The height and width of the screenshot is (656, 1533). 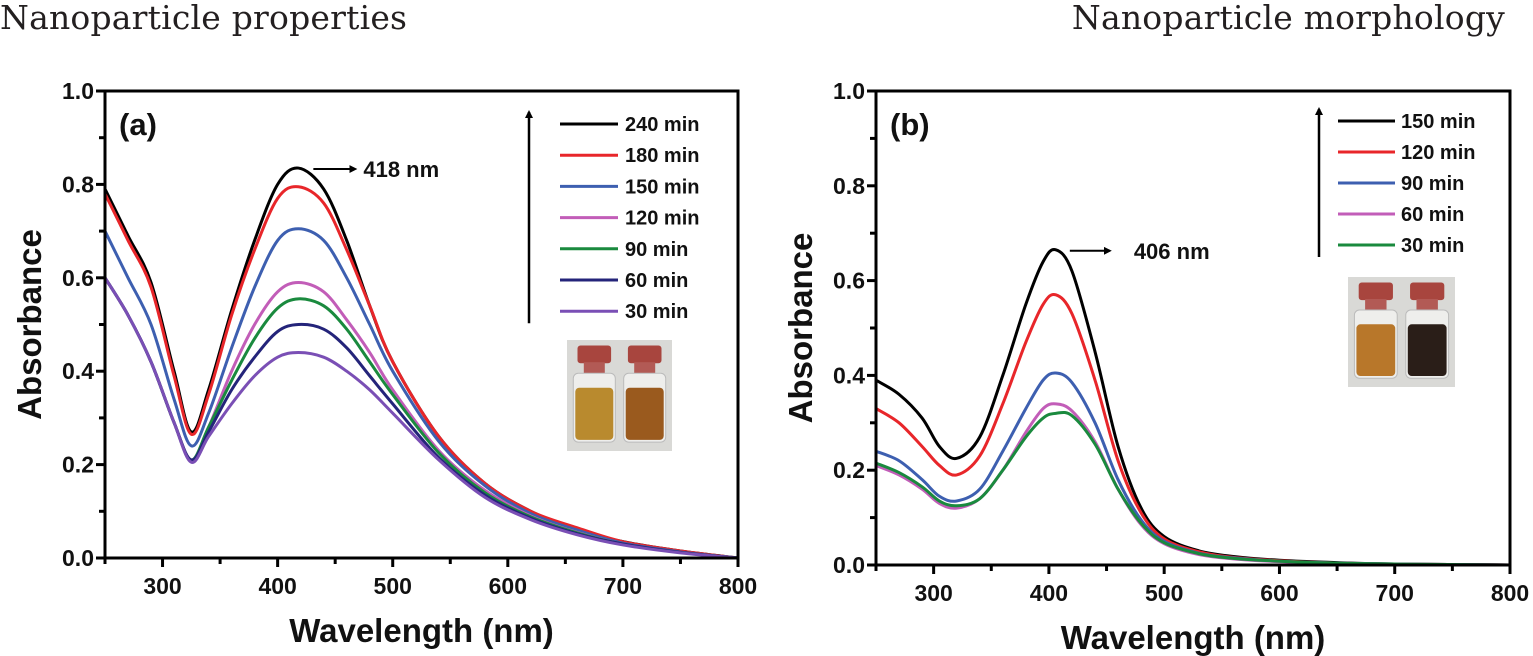 I want to click on legend-item: 240 min, so click(x=629, y=125).